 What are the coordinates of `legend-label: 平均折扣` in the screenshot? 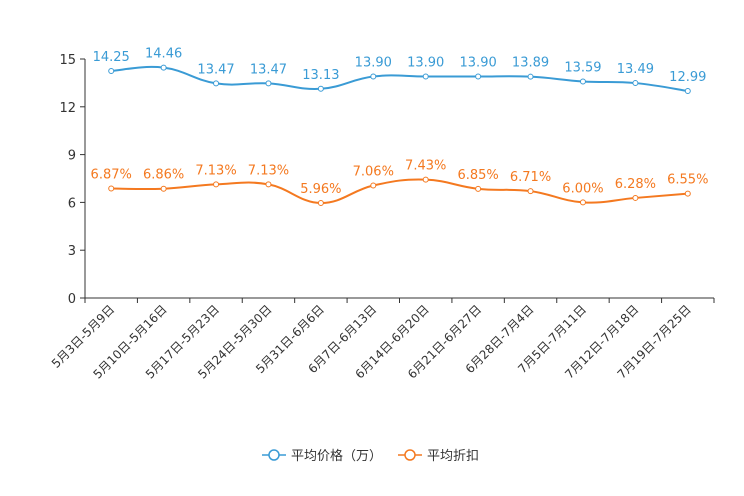 It's located at (453, 456).